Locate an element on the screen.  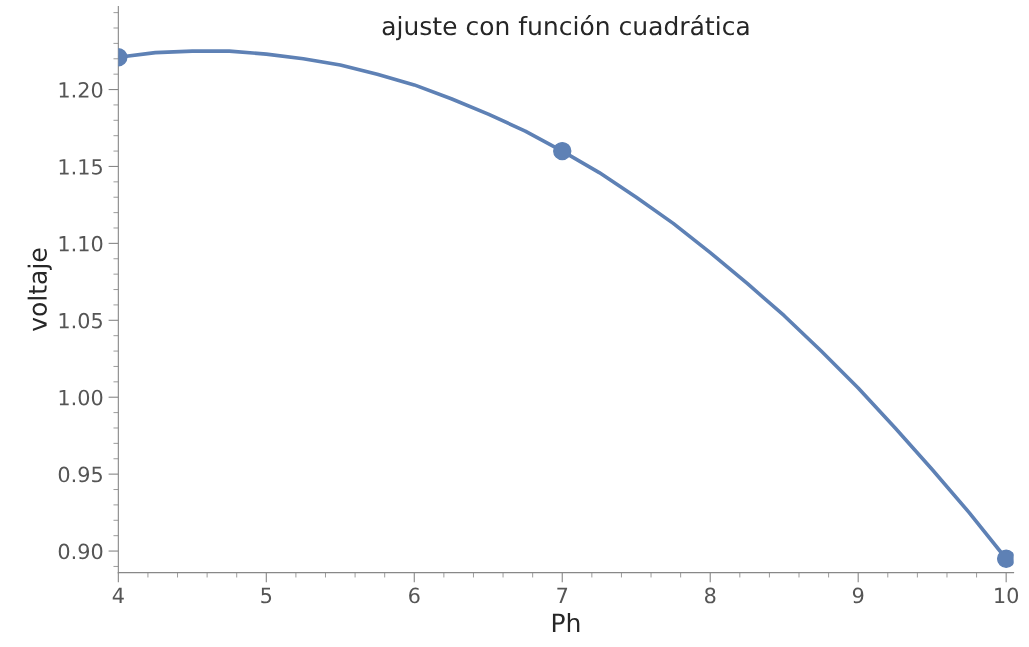
x-axis-title: Ph is located at coordinates (566, 622).